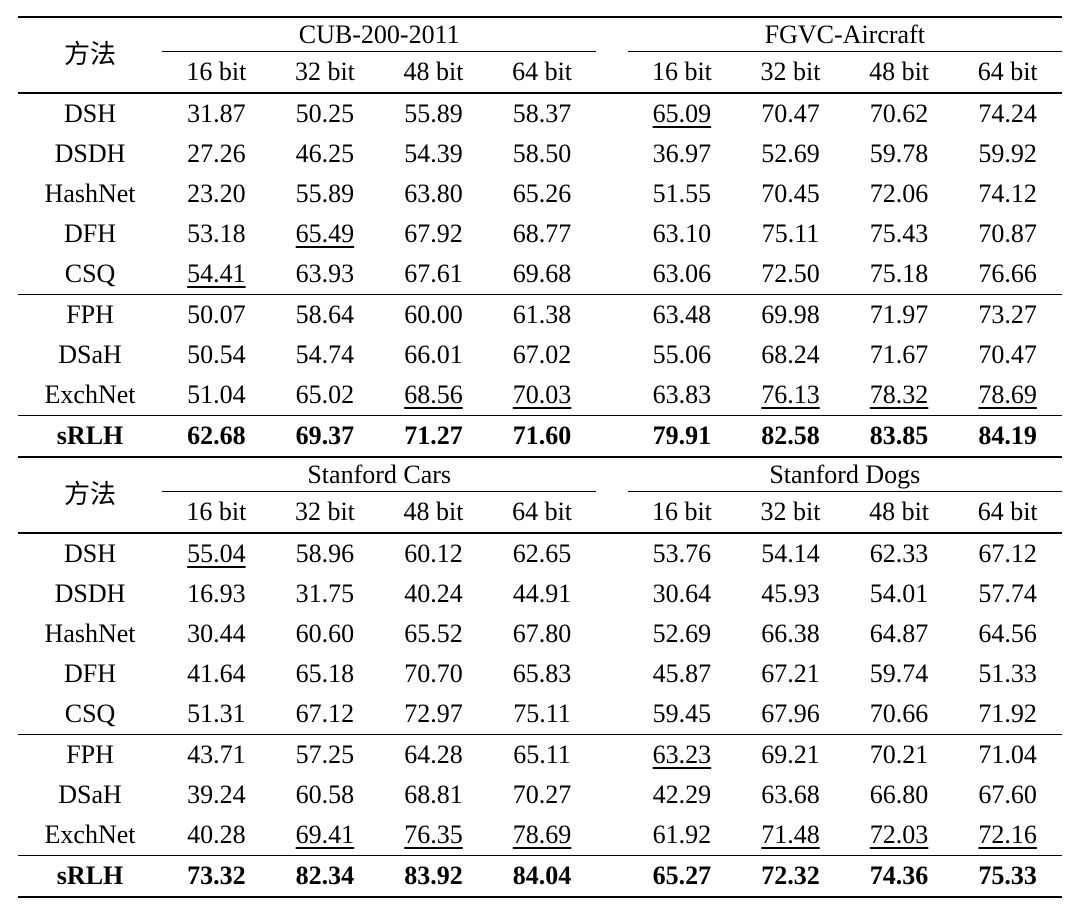 This screenshot has height=906, width=1080. What do you see at coordinates (433, 194) in the screenshot?
I see `cell-value: 63.80` at bounding box center [433, 194].